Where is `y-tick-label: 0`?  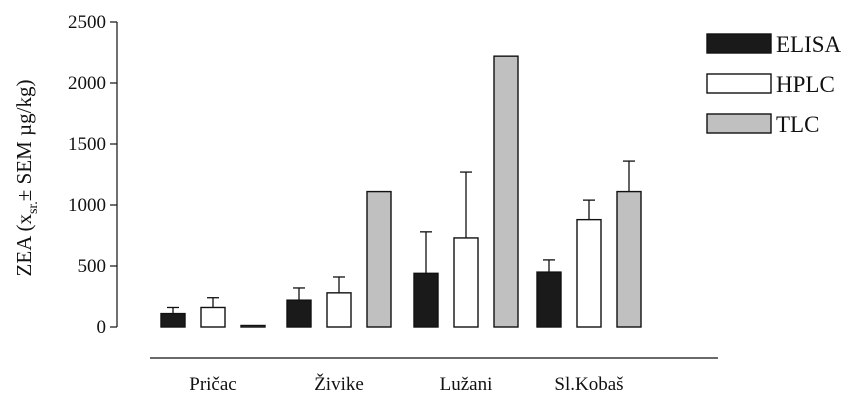
y-tick-label: 0 is located at coordinates (102, 327).